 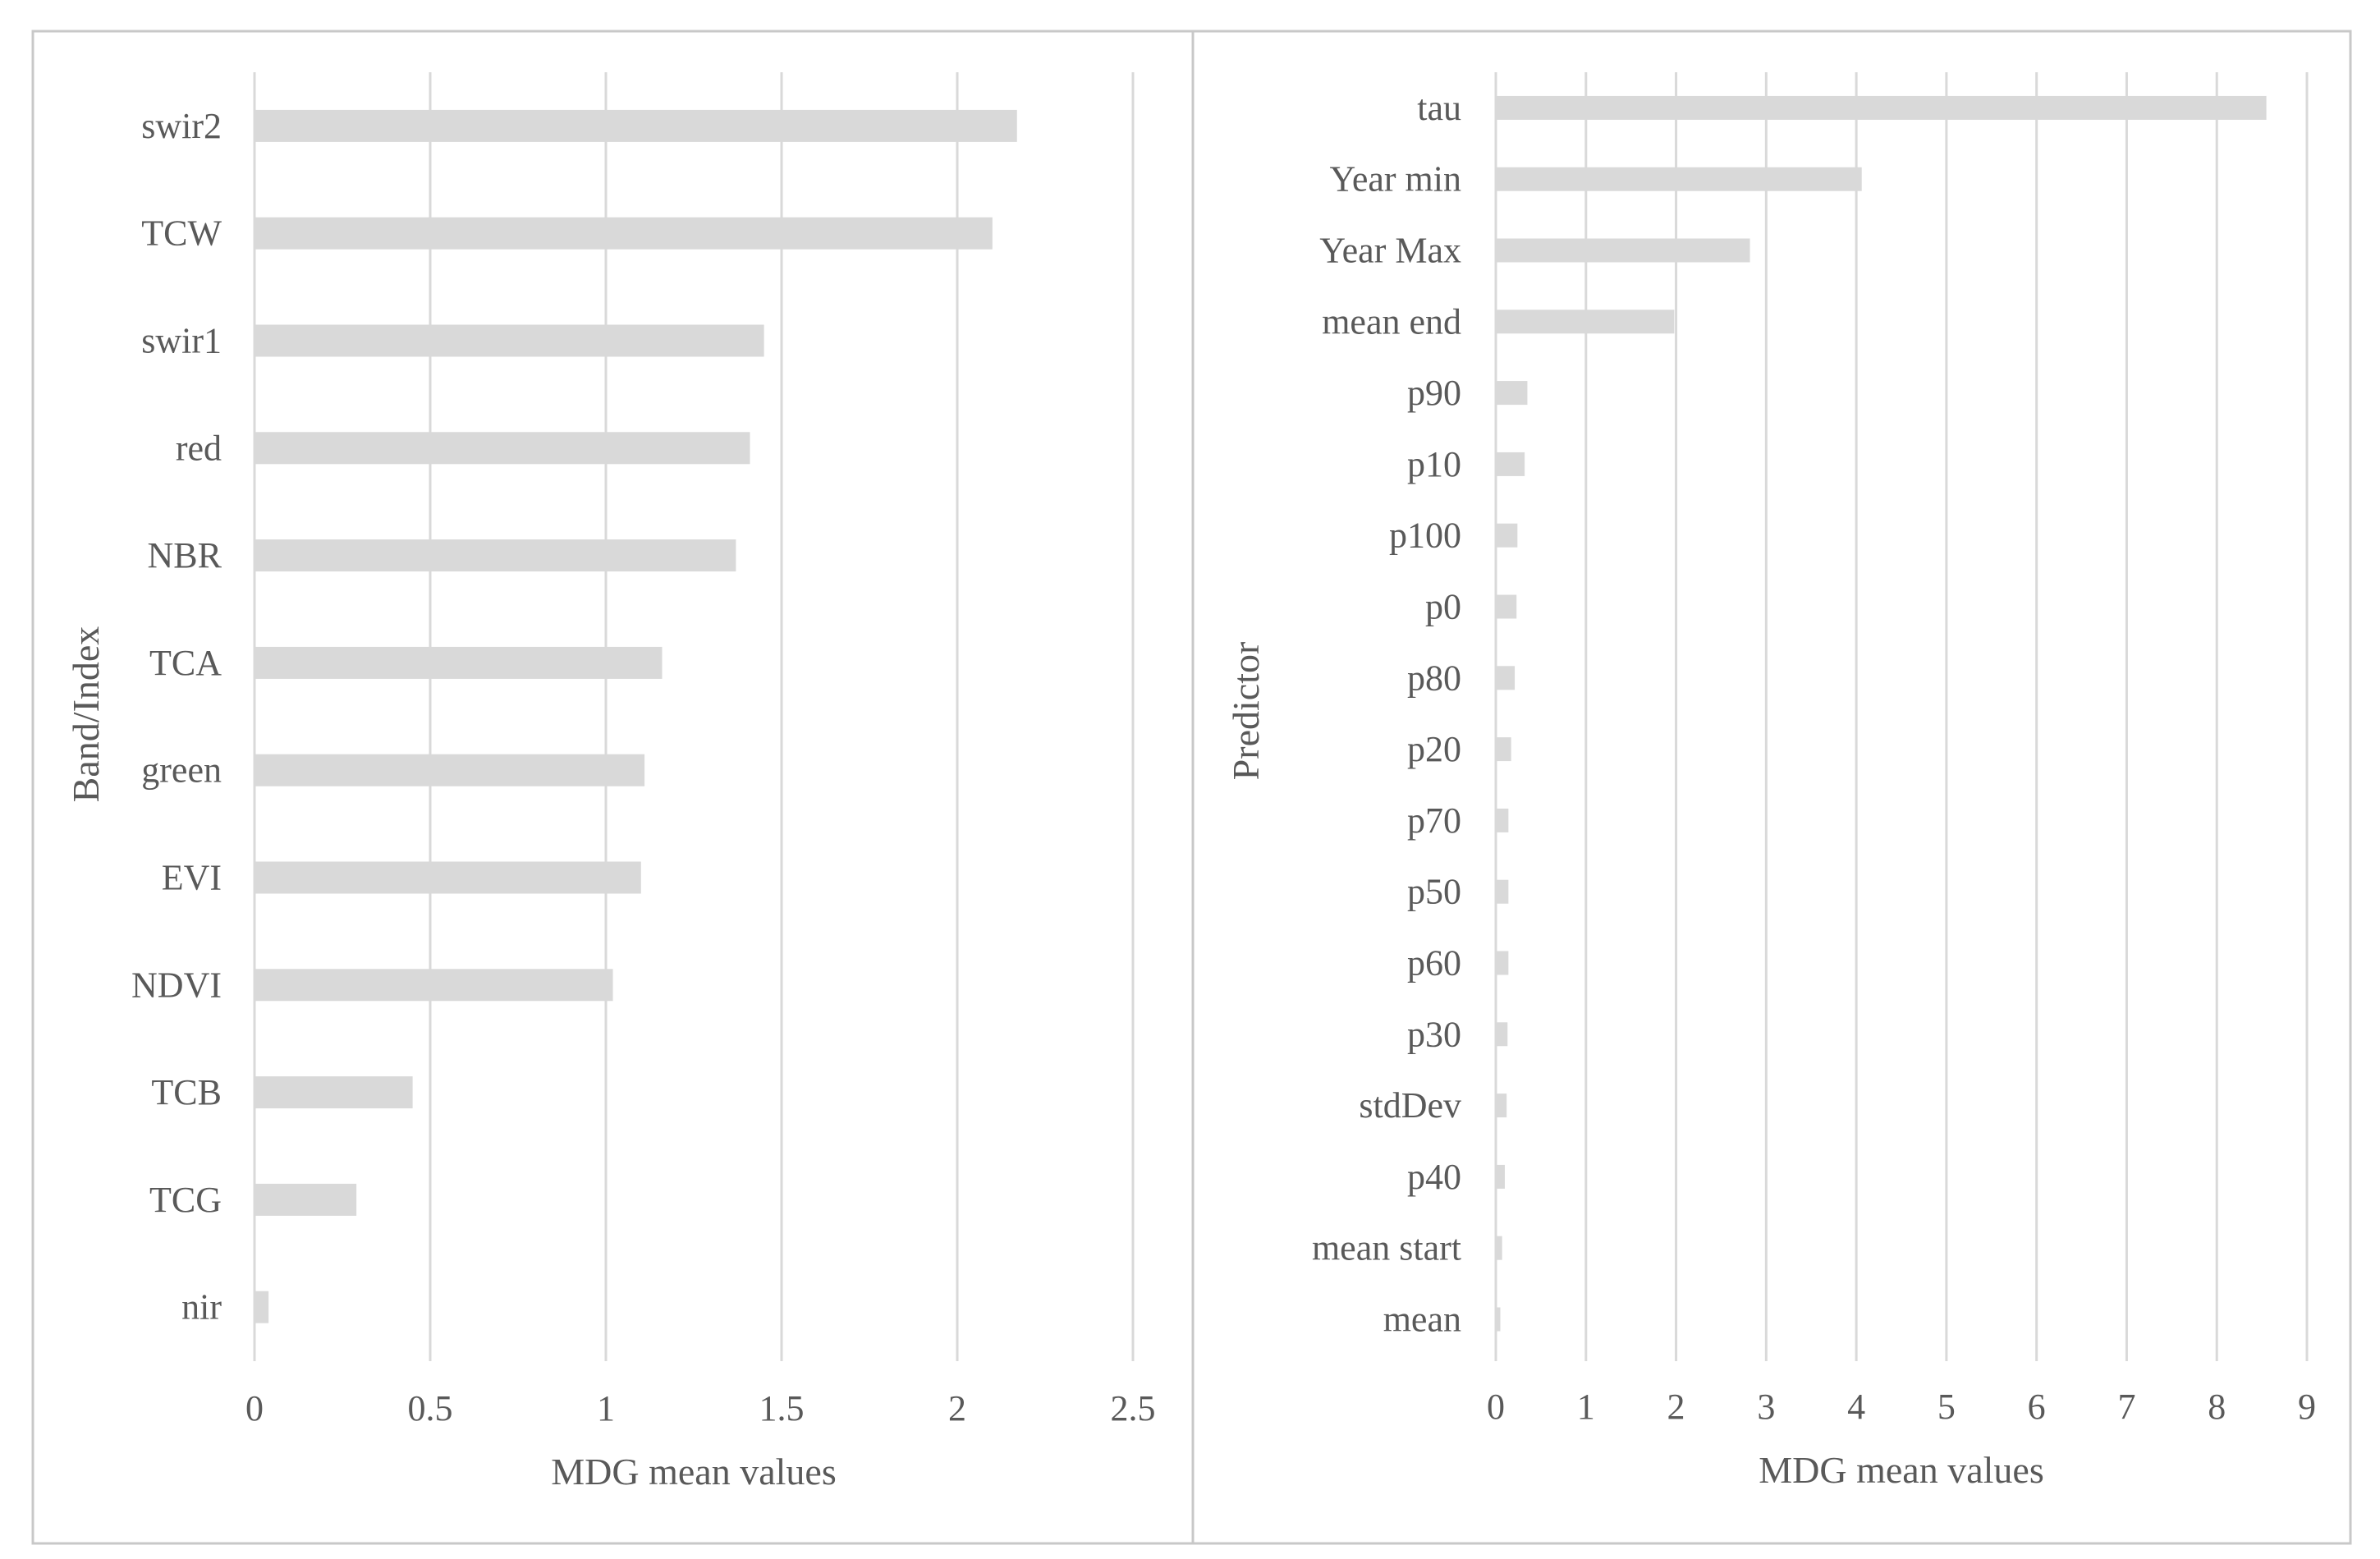 I want to click on right-x-tick-label: 6, so click(x=2037, y=1407).